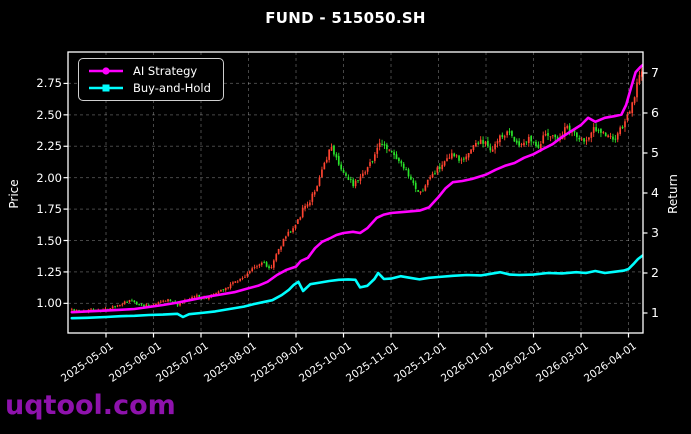 This screenshot has height=434, width=691. I want to click on buy-and-hold-line, so click(356, 287).